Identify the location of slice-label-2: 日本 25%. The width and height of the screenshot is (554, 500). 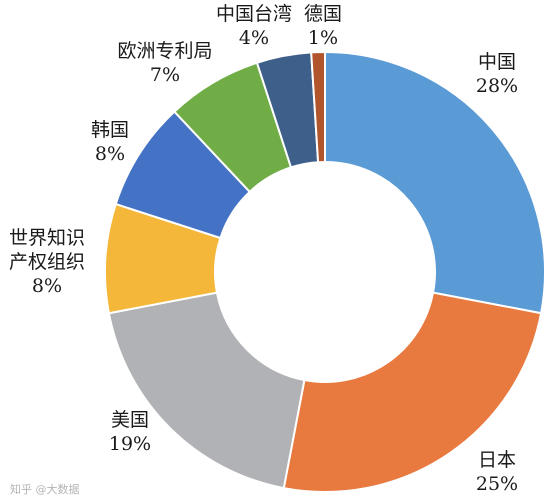
(497, 472).